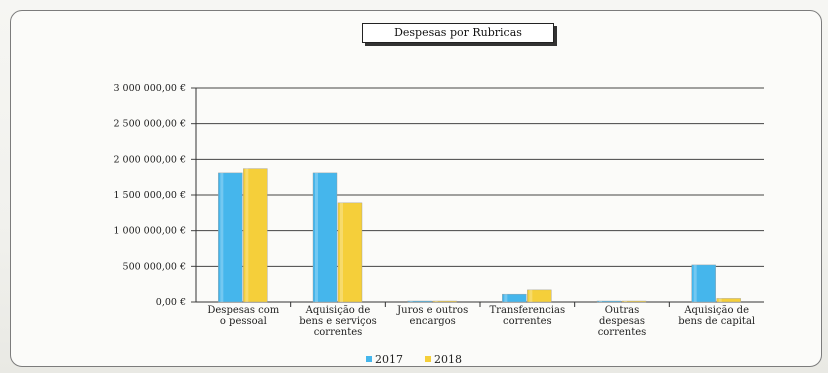  Describe the element at coordinates (622, 310) in the screenshot. I see `x-tick-label-line: Outras` at that location.